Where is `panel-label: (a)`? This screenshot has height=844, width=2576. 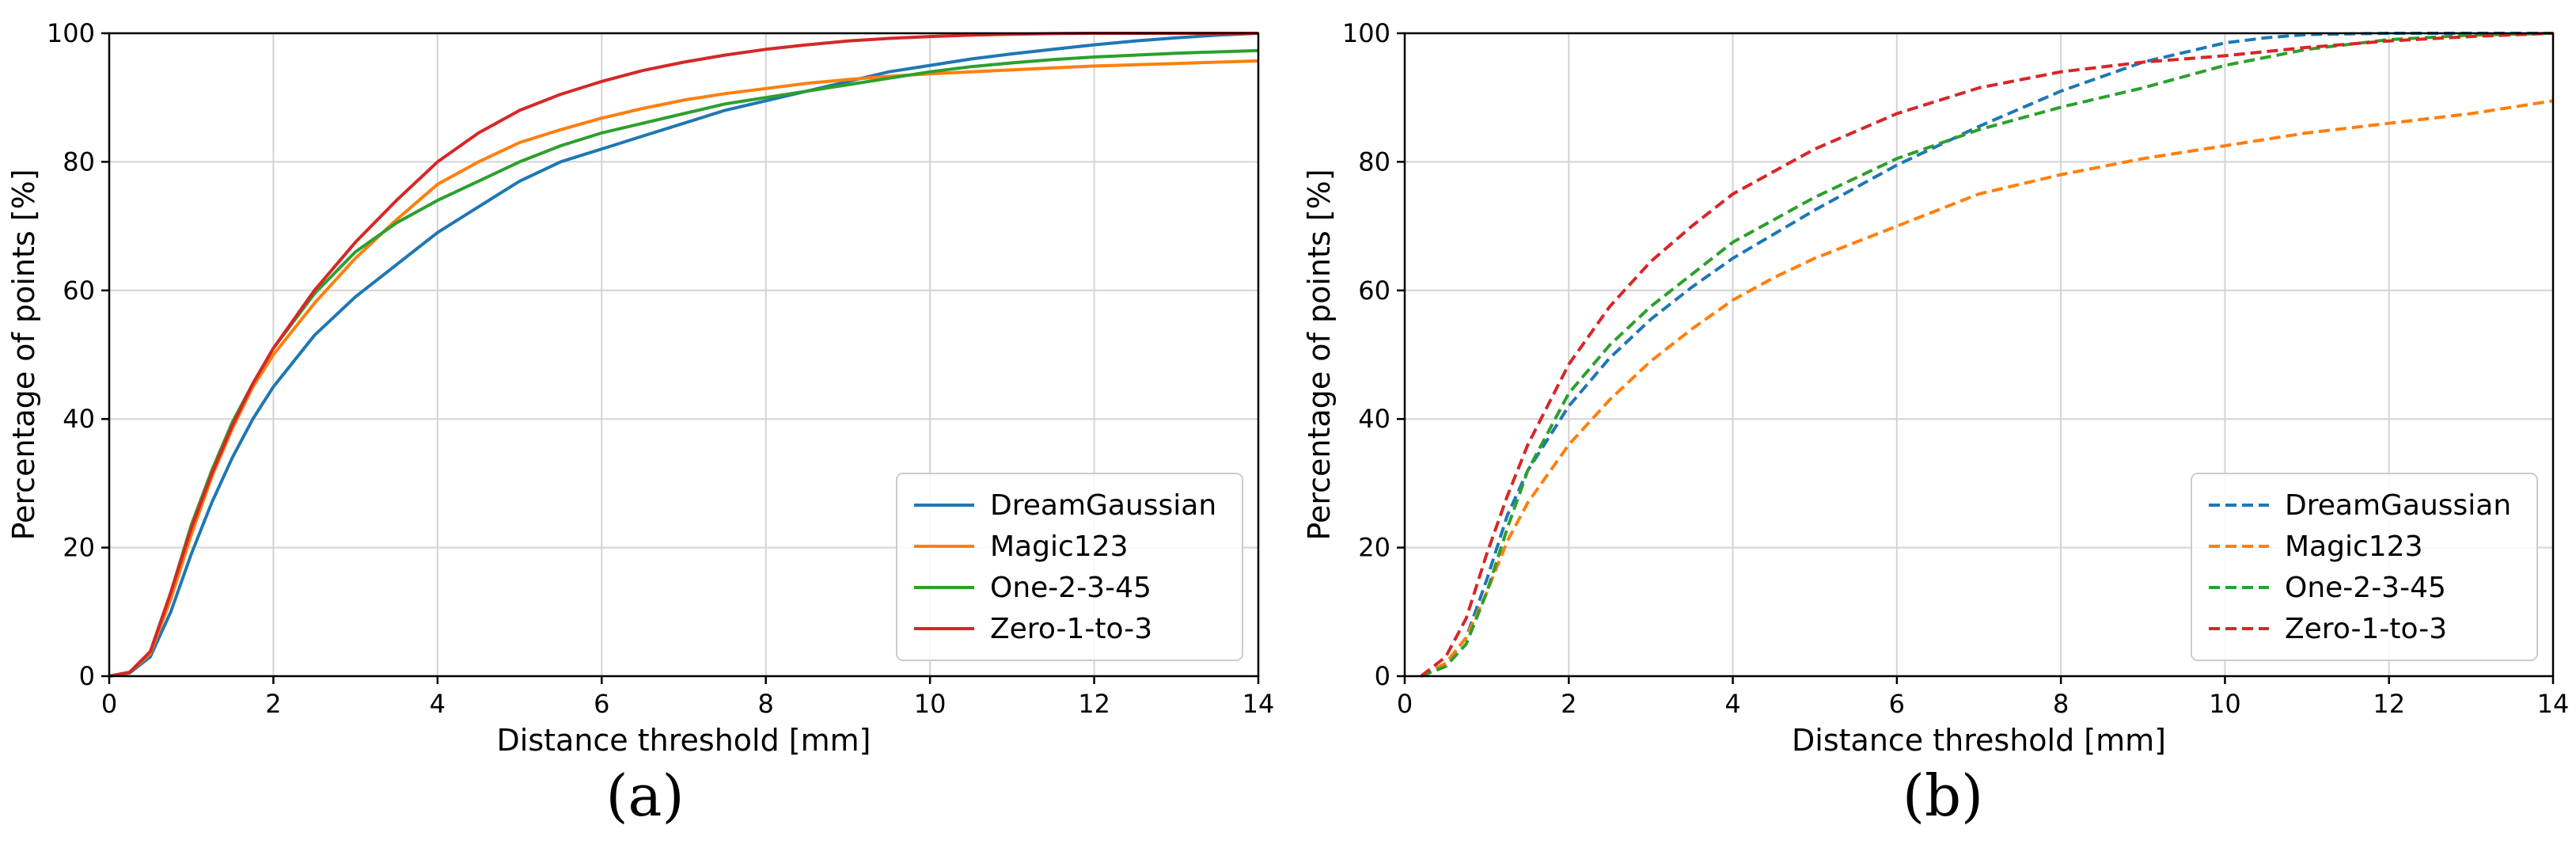
panel-label: (a) is located at coordinates (644, 795).